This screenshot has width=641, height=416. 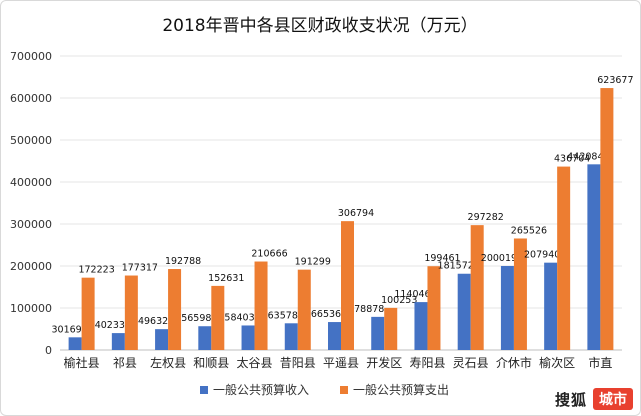 What do you see at coordinates (183, 261) in the screenshot?
I see `data-label: 192788` at bounding box center [183, 261].